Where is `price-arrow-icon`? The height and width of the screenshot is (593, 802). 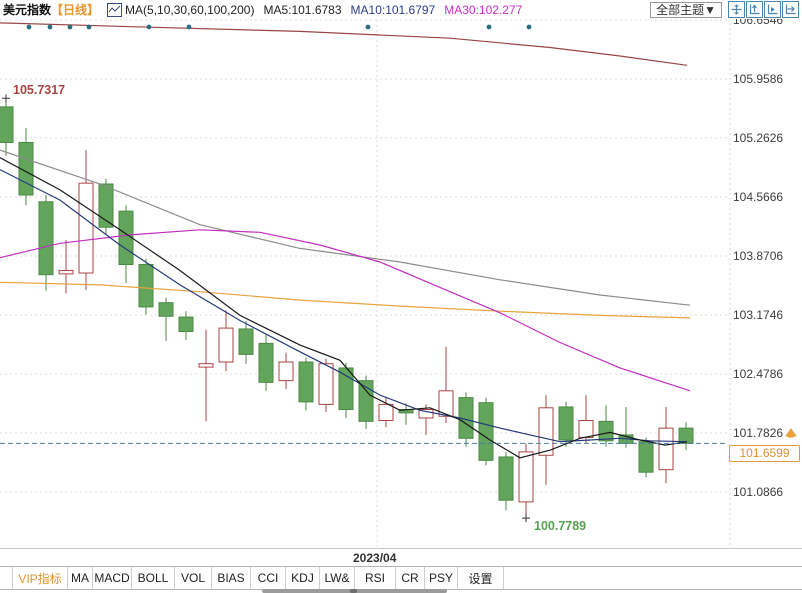 price-arrow-icon is located at coordinates (791, 433).